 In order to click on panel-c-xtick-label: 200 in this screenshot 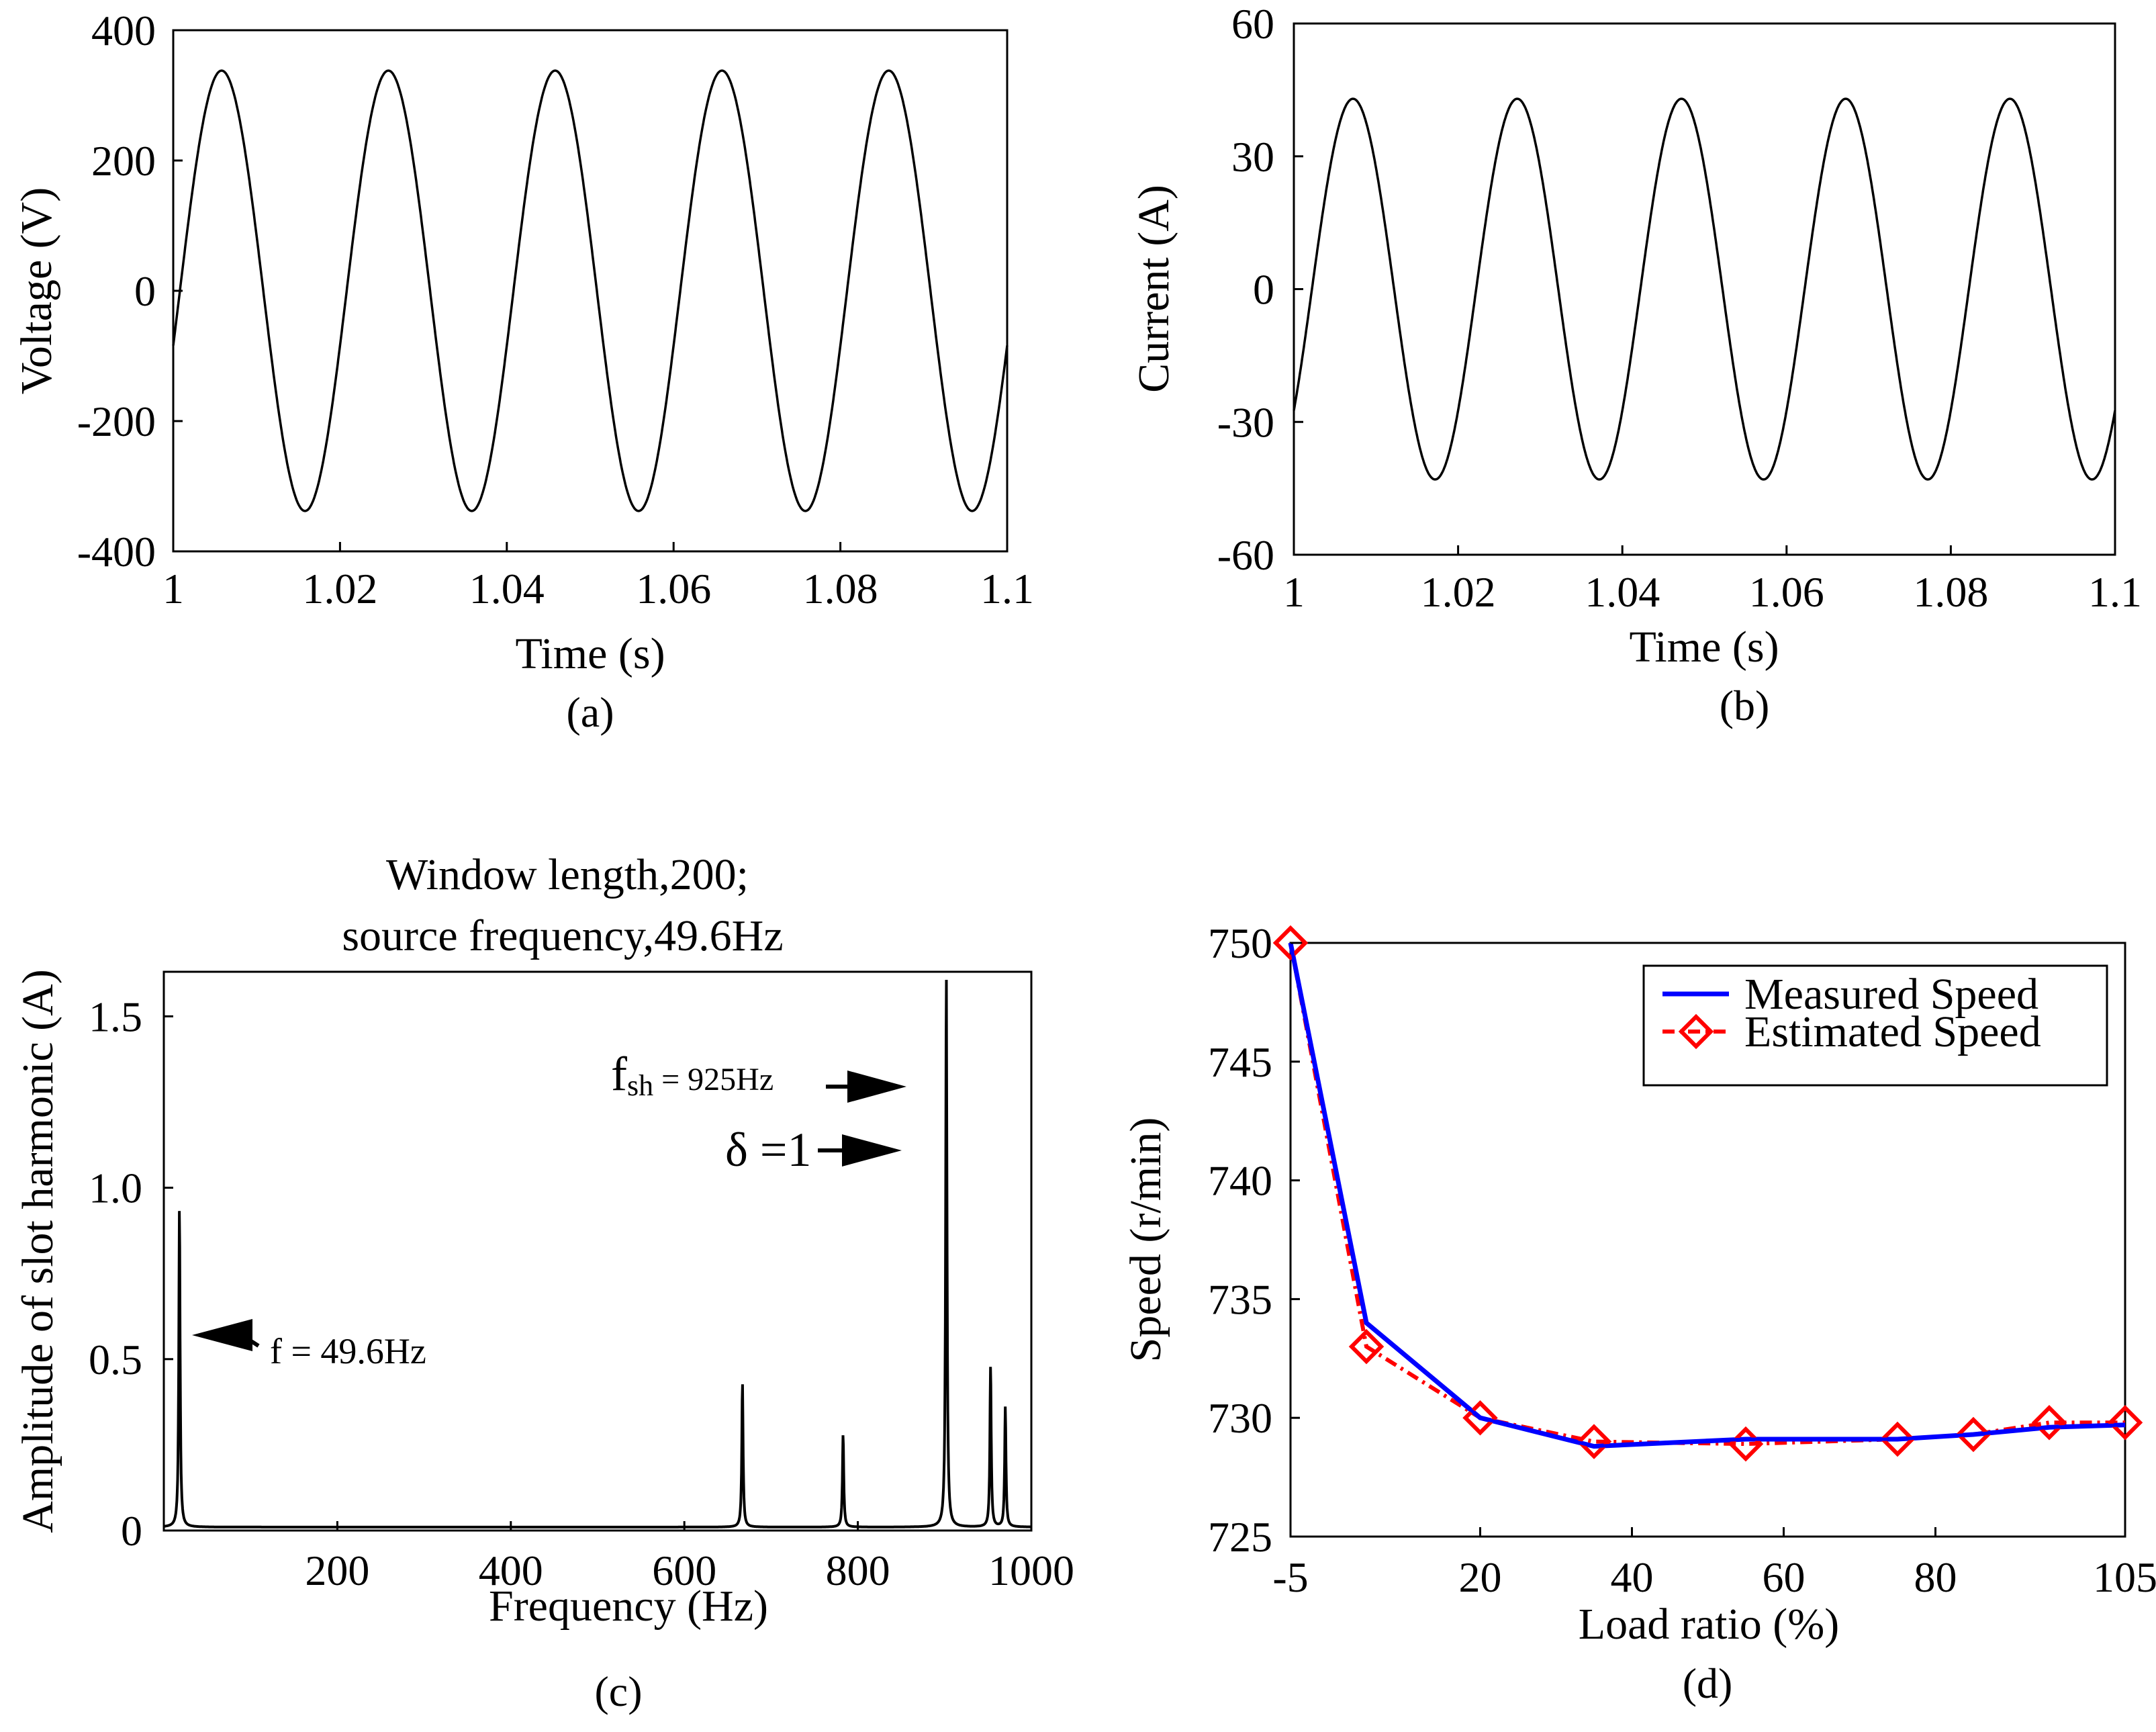, I will do `click(337, 1570)`.